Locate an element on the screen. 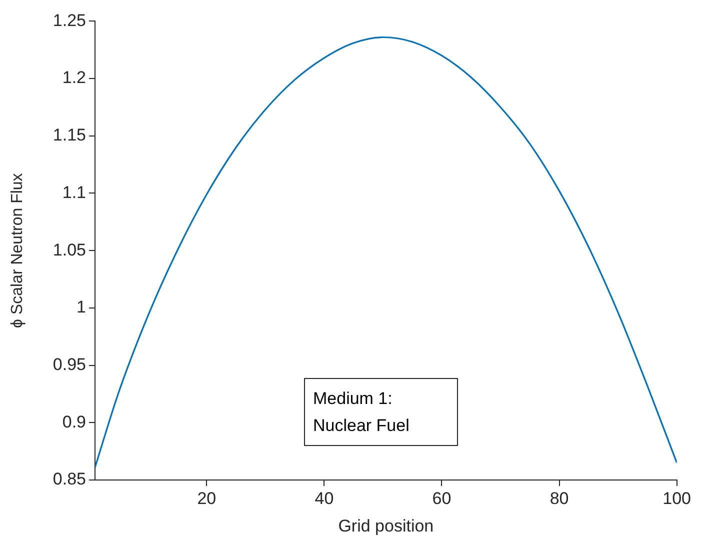 The height and width of the screenshot is (545, 702). y-tick-label: 0.9 is located at coordinates (74, 422).